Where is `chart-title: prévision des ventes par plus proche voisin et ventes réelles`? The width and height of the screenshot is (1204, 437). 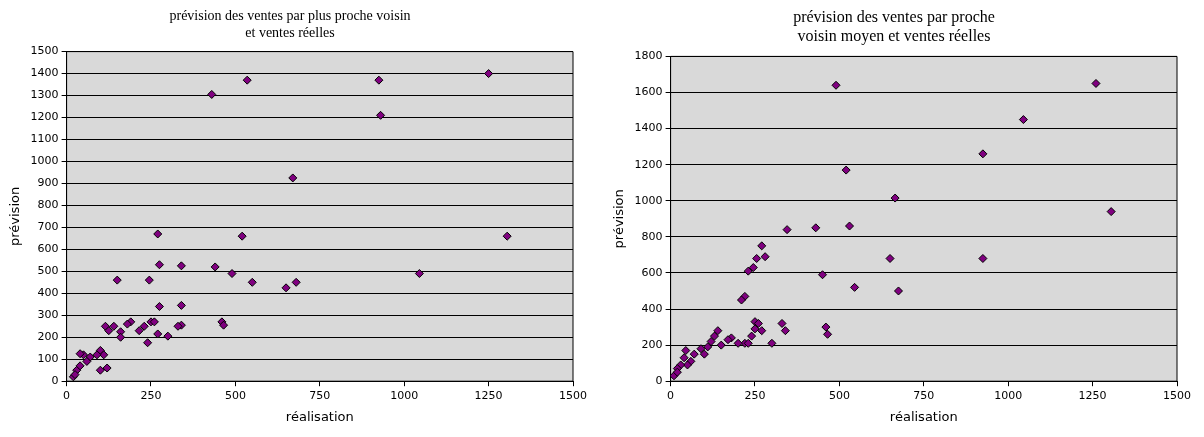
chart-title: prévision des ventes par plus proche voisin et ventes réelles is located at coordinates (290, 24).